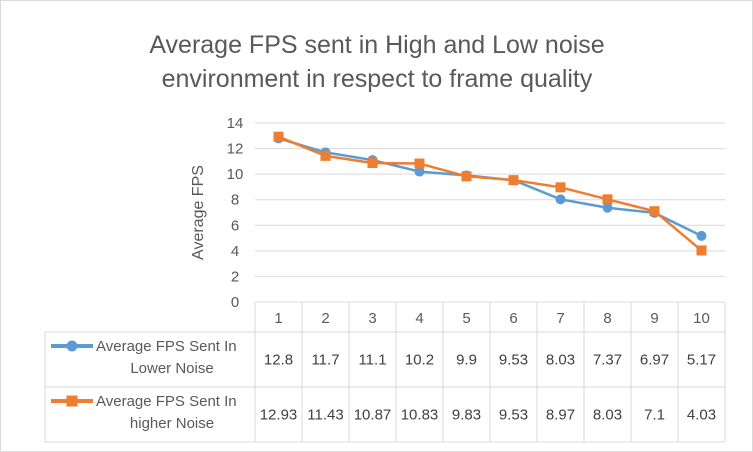 This screenshot has width=753, height=452. What do you see at coordinates (235, 302) in the screenshot?
I see `y-tick-label: 0` at bounding box center [235, 302].